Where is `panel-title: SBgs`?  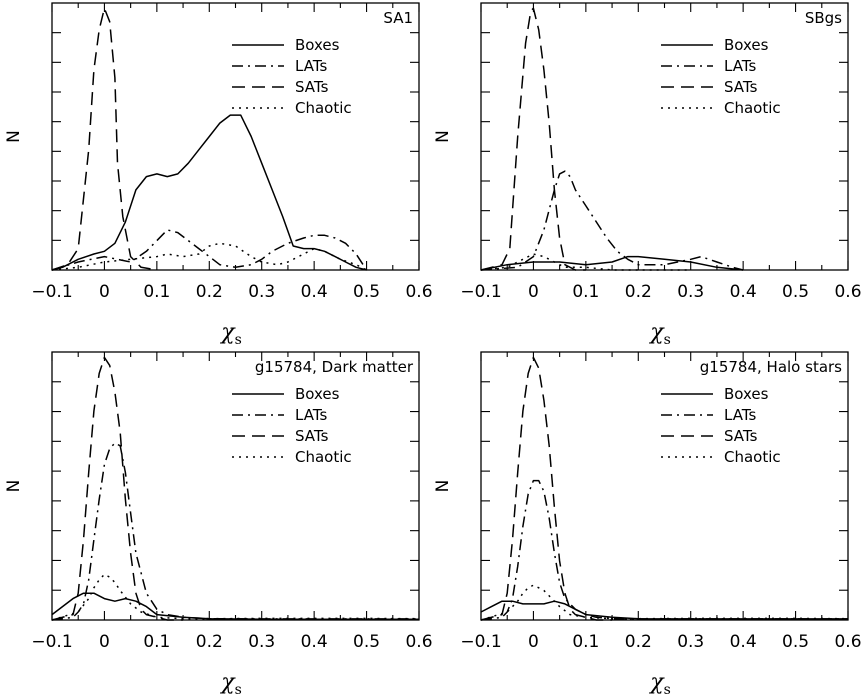 panel-title: SBgs is located at coordinates (823, 18).